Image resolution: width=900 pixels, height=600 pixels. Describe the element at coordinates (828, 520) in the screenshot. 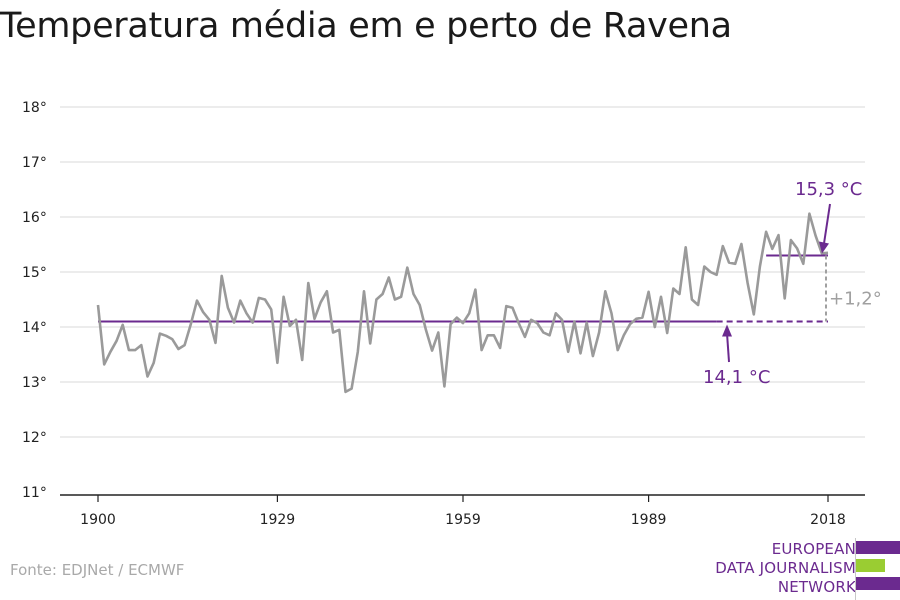

I see `x-tick-label: 2018` at that location.